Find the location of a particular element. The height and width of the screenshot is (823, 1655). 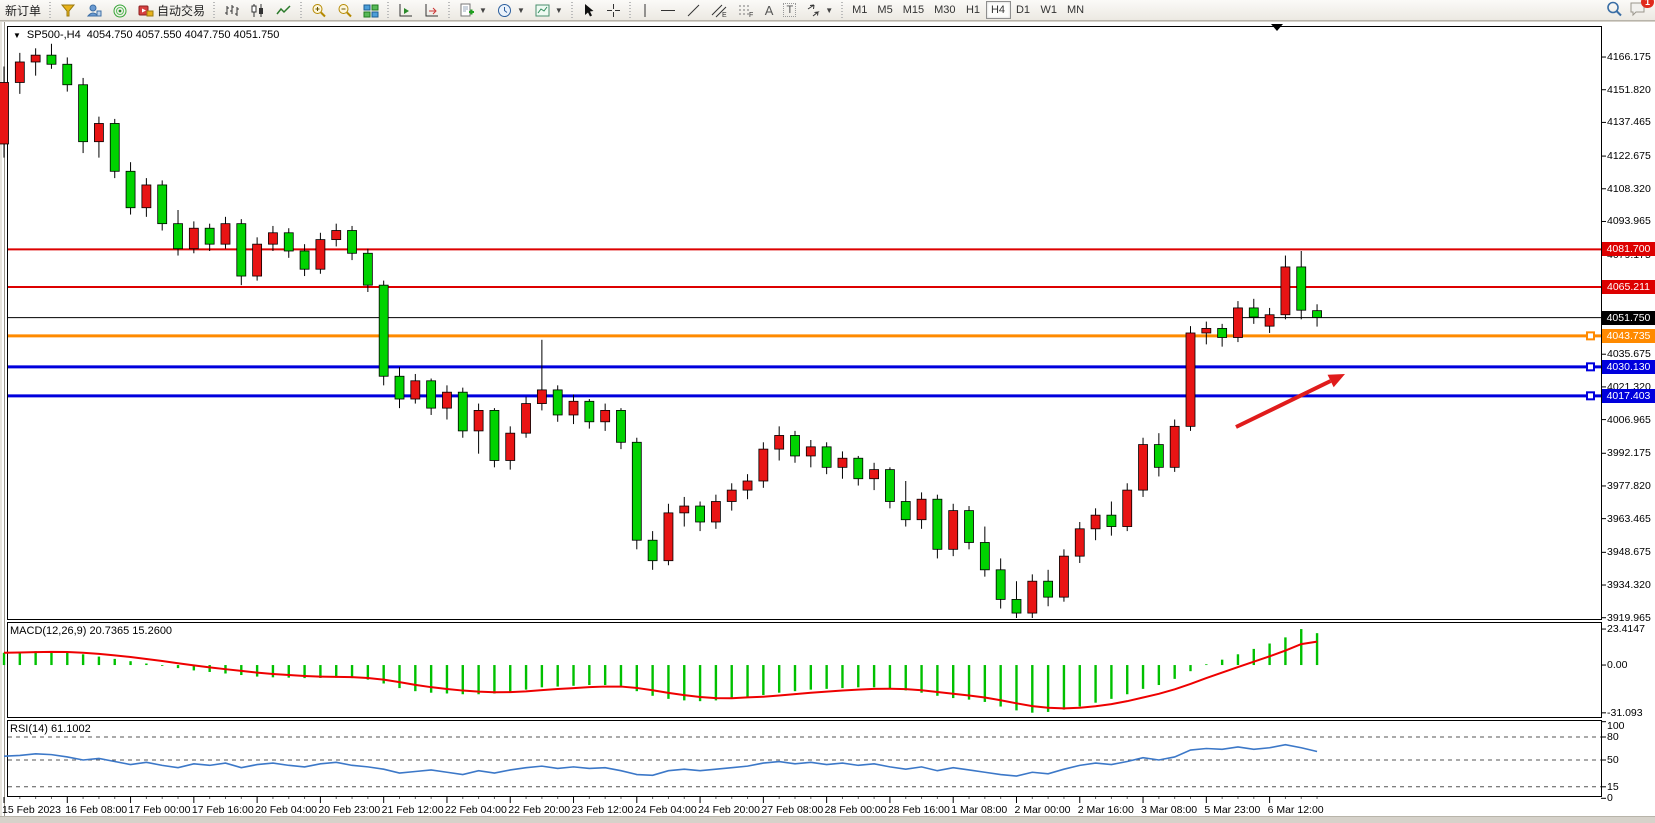

vertical-line-button is located at coordinates (645, 10).